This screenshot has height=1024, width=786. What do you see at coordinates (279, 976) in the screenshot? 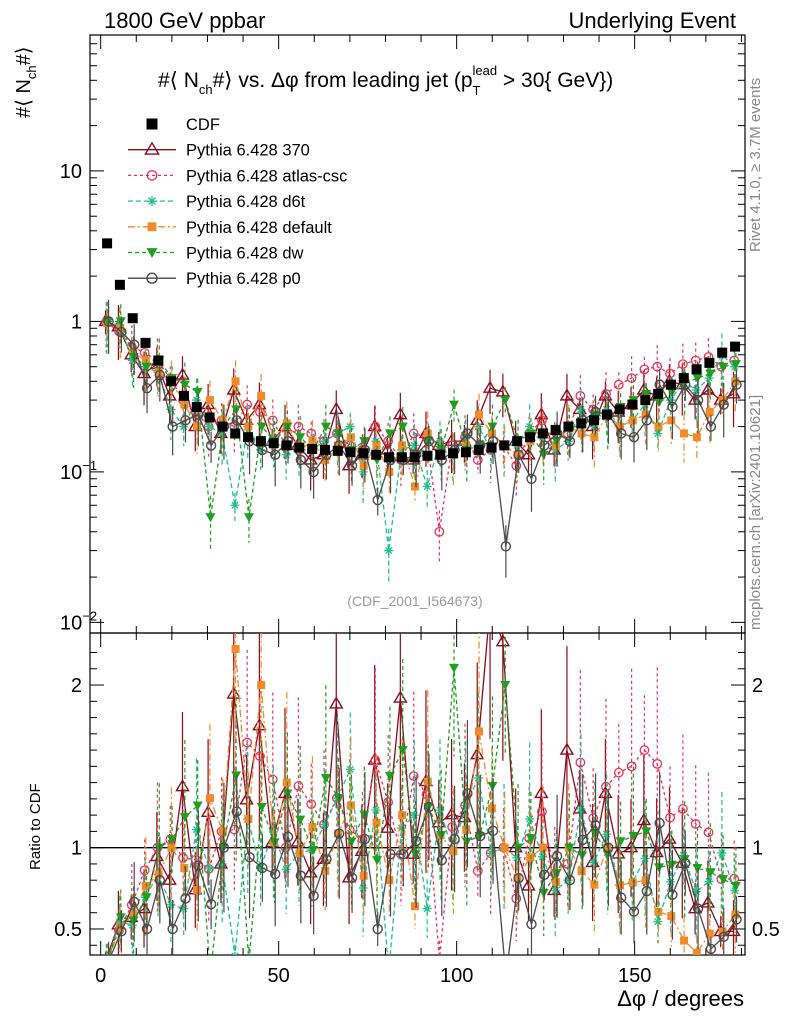
I see `x-tick-label: 50` at bounding box center [279, 976].